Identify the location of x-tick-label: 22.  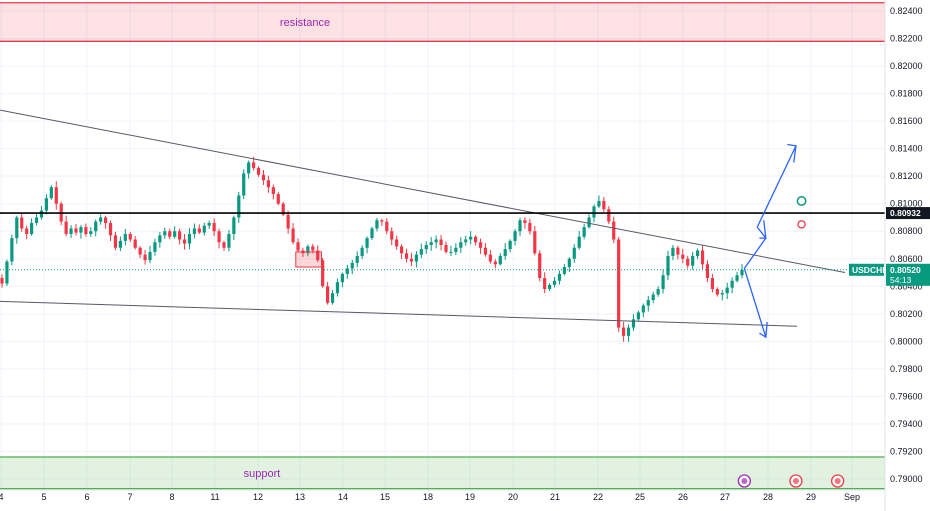
(598, 497).